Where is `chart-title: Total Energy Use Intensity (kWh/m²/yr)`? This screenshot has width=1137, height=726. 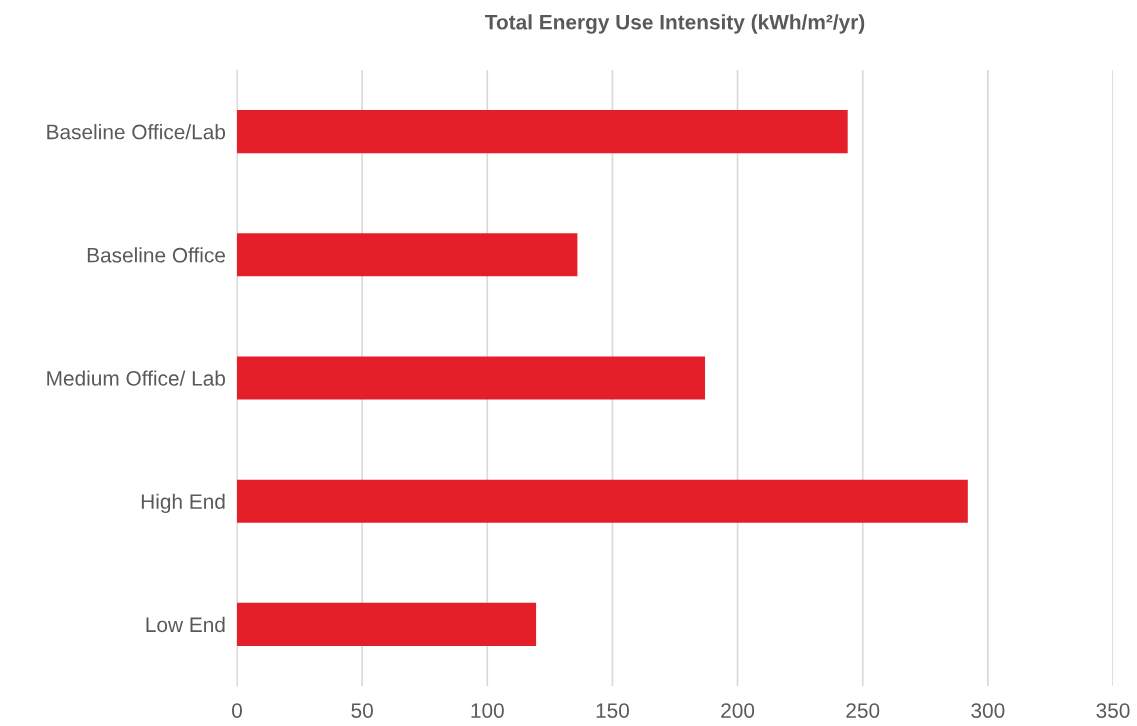 chart-title: Total Energy Use Intensity (kWh/m²/yr) is located at coordinates (675, 24).